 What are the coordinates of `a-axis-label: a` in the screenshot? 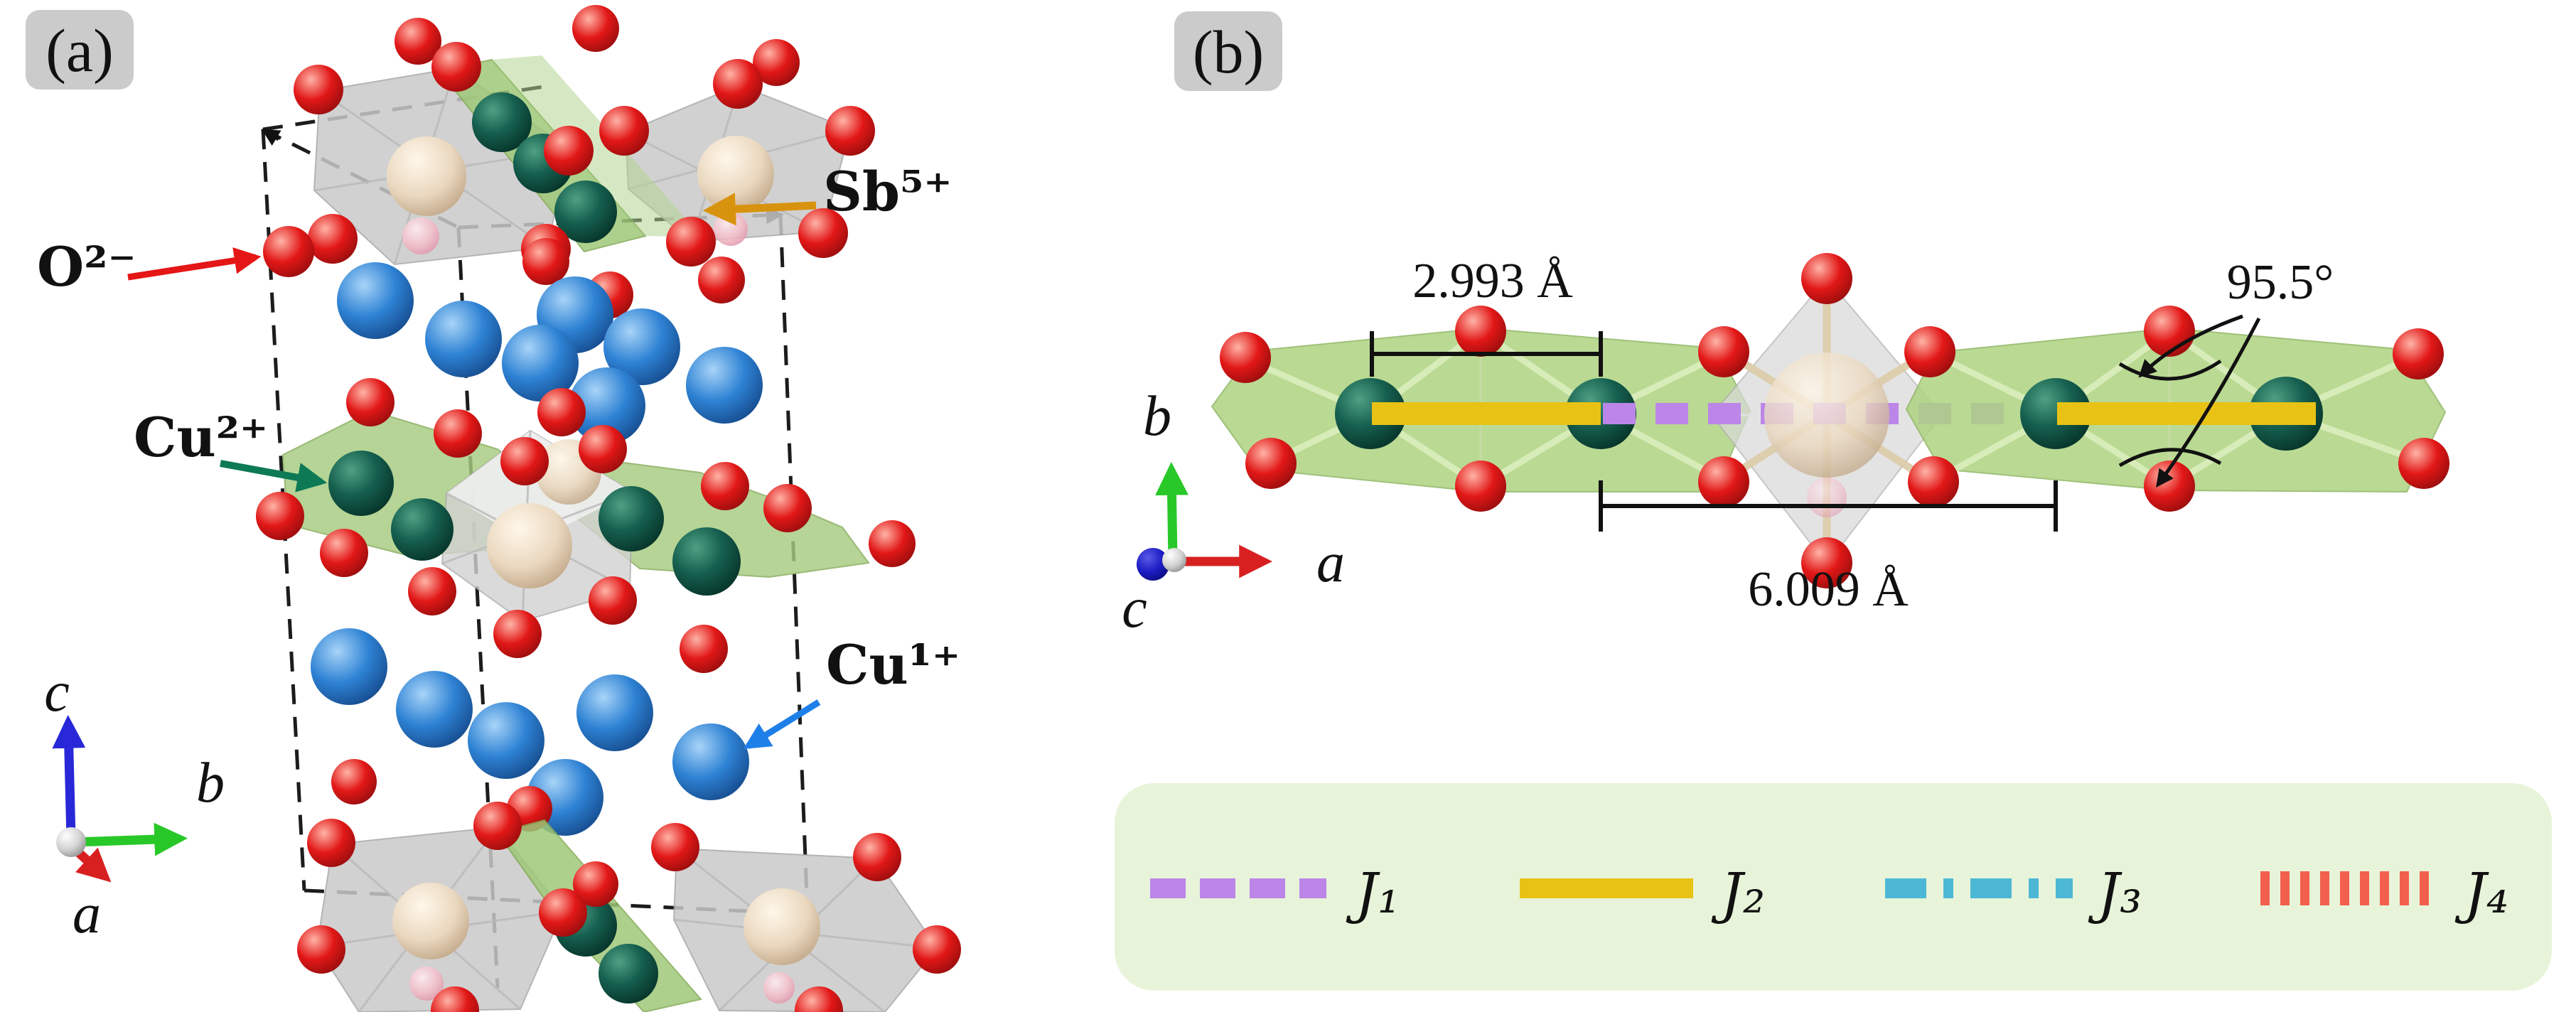 It's located at (87, 914).